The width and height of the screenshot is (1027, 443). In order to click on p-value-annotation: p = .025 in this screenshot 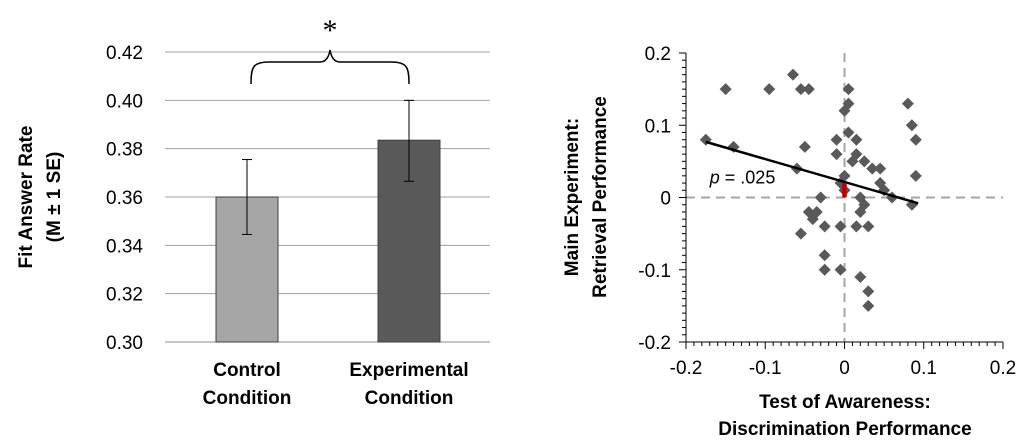, I will do `click(742, 178)`.